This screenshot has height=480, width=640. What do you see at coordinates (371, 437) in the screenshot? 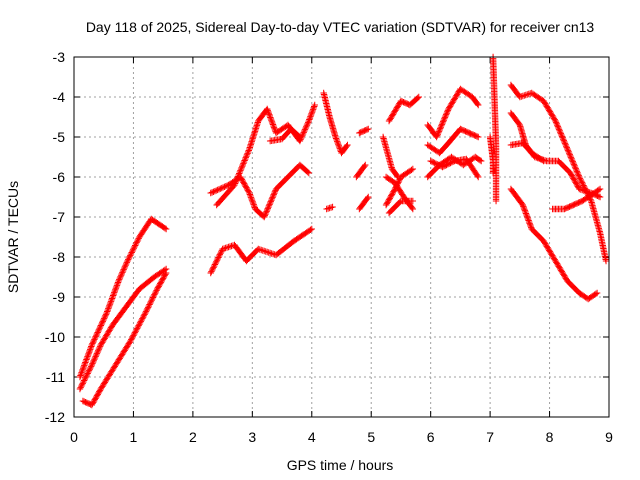
I see `x-tick-label: 5` at bounding box center [371, 437].